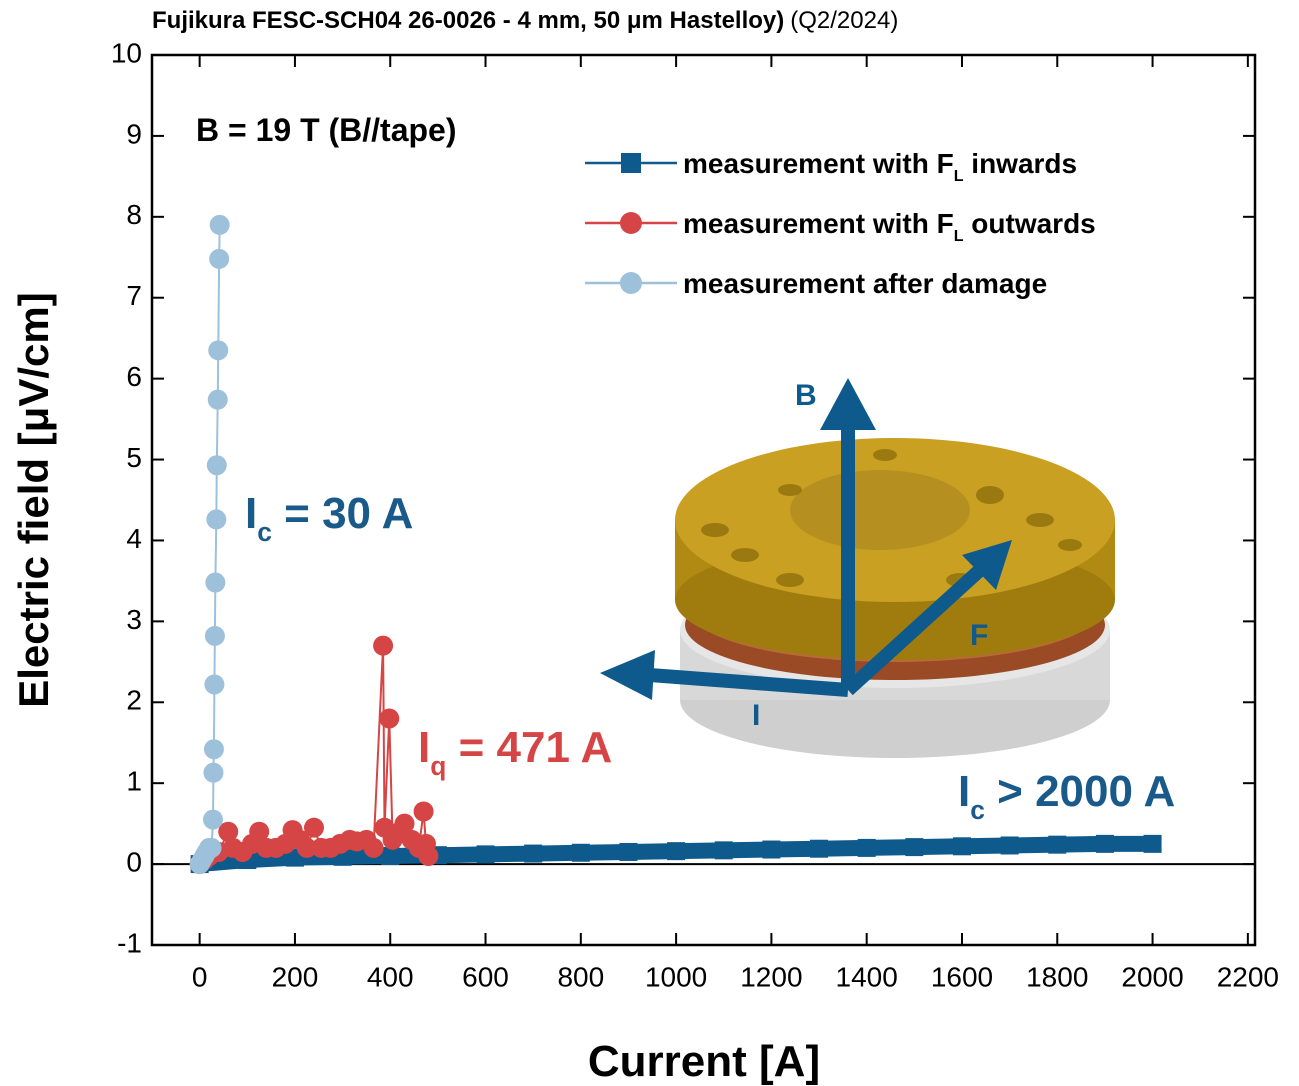  I want to click on legend-rest: outwards, so click(1030, 223).